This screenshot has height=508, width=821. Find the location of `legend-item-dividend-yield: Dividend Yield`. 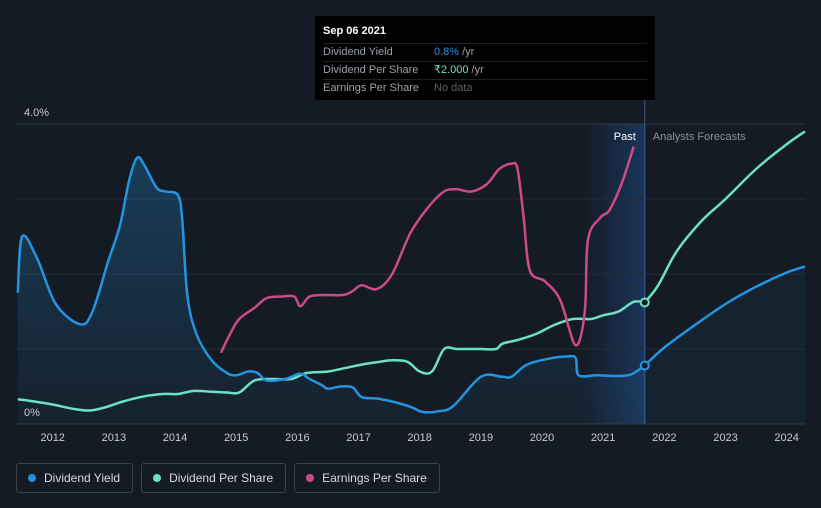

legend-item-dividend-yield: Dividend Yield is located at coordinates (75, 478).